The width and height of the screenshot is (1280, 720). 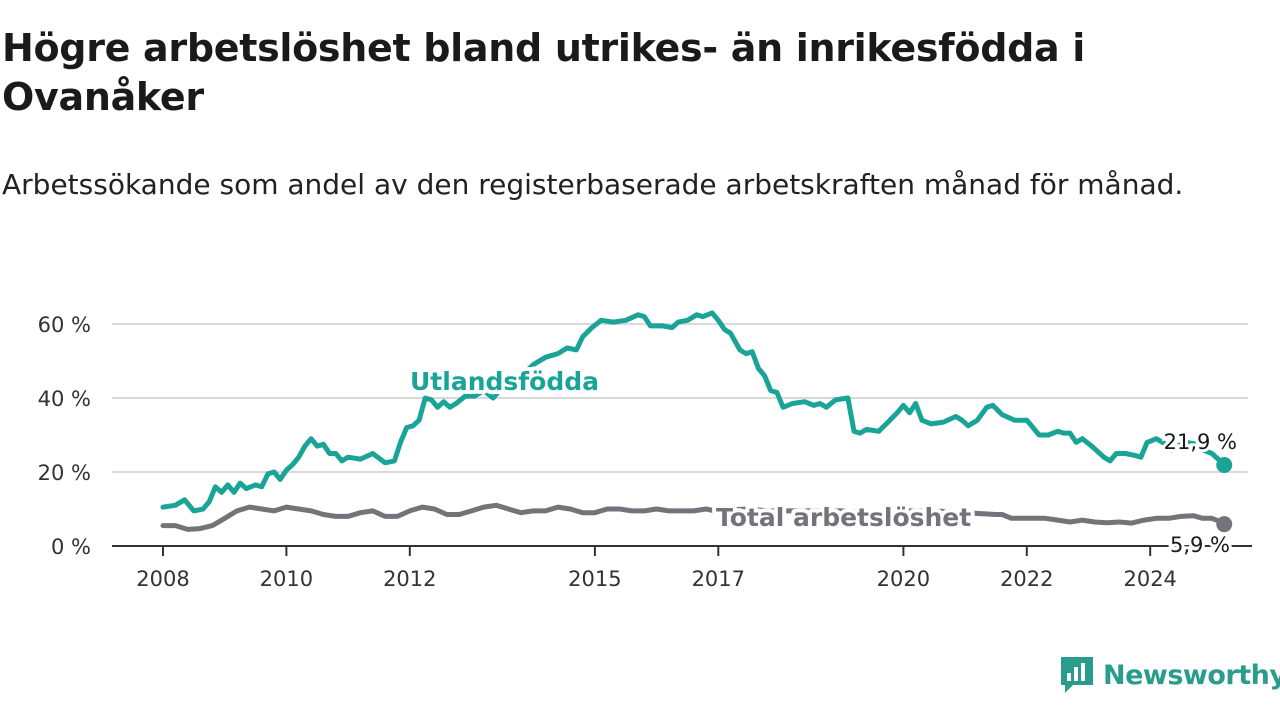 I want to click on newsworthy-logo: Newsworthy, so click(x=1169, y=675).